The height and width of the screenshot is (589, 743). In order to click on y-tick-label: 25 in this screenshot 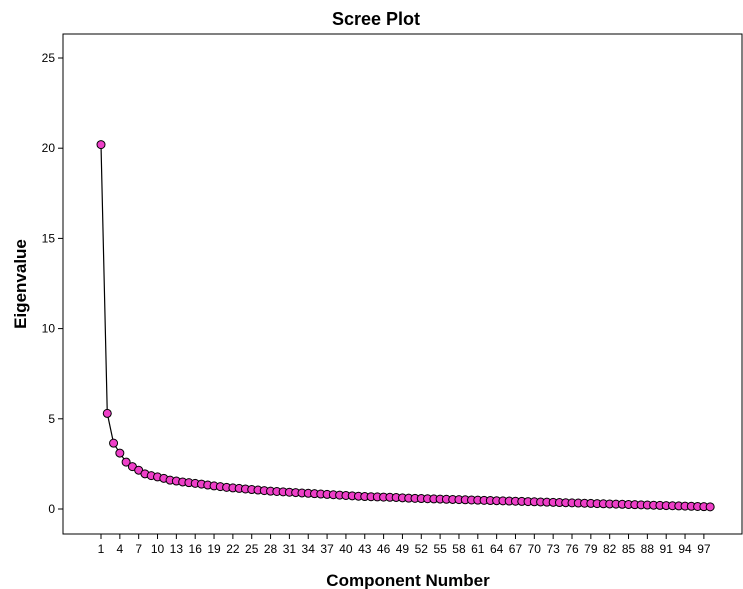, I will do `click(49, 58)`.